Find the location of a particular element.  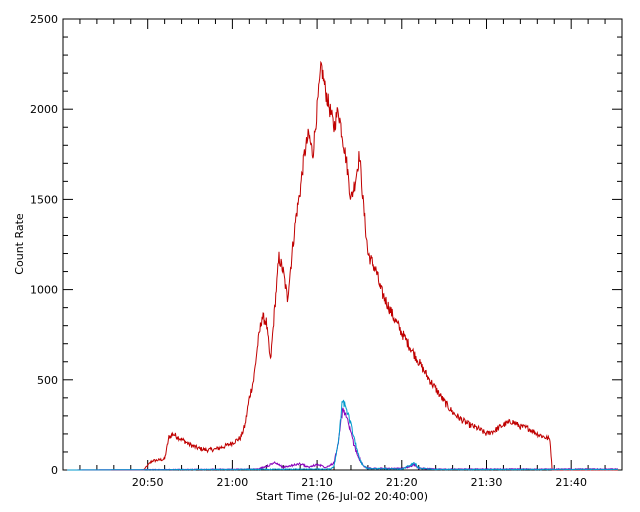

x-tick-label: 20:50 is located at coordinates (148, 482).